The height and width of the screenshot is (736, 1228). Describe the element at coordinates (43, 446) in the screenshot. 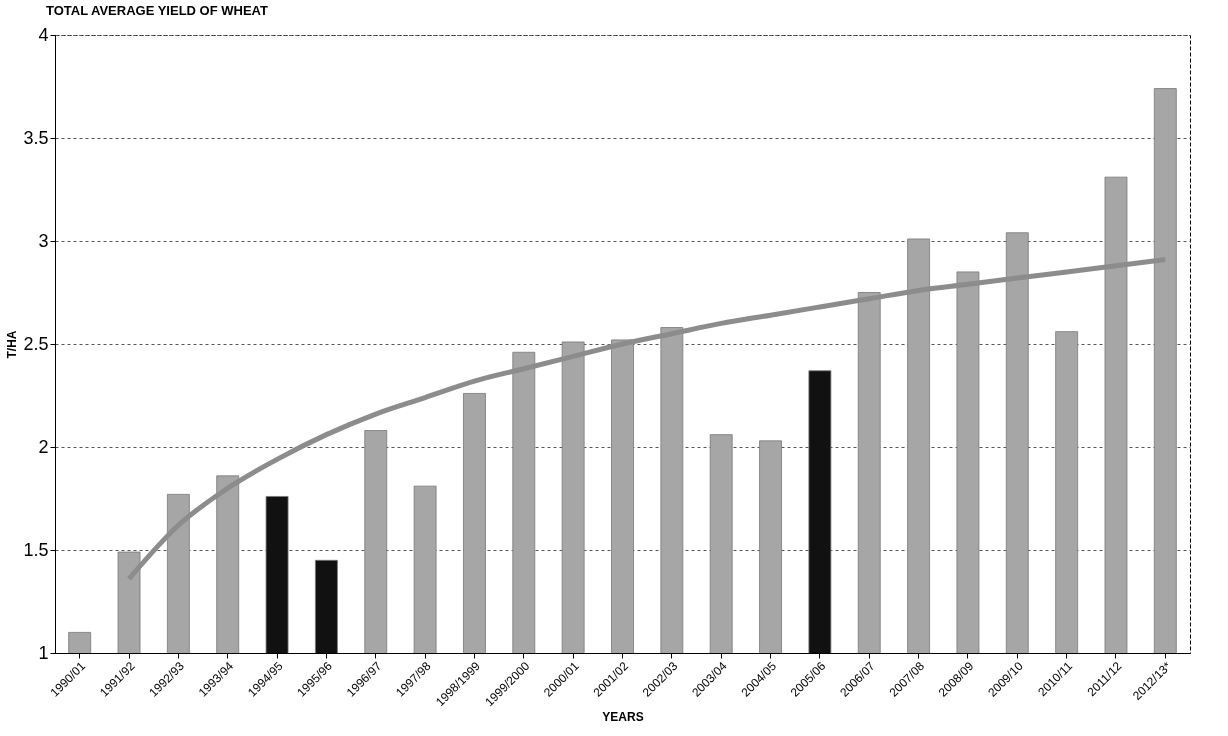

I see `y-tick-label: 2` at that location.